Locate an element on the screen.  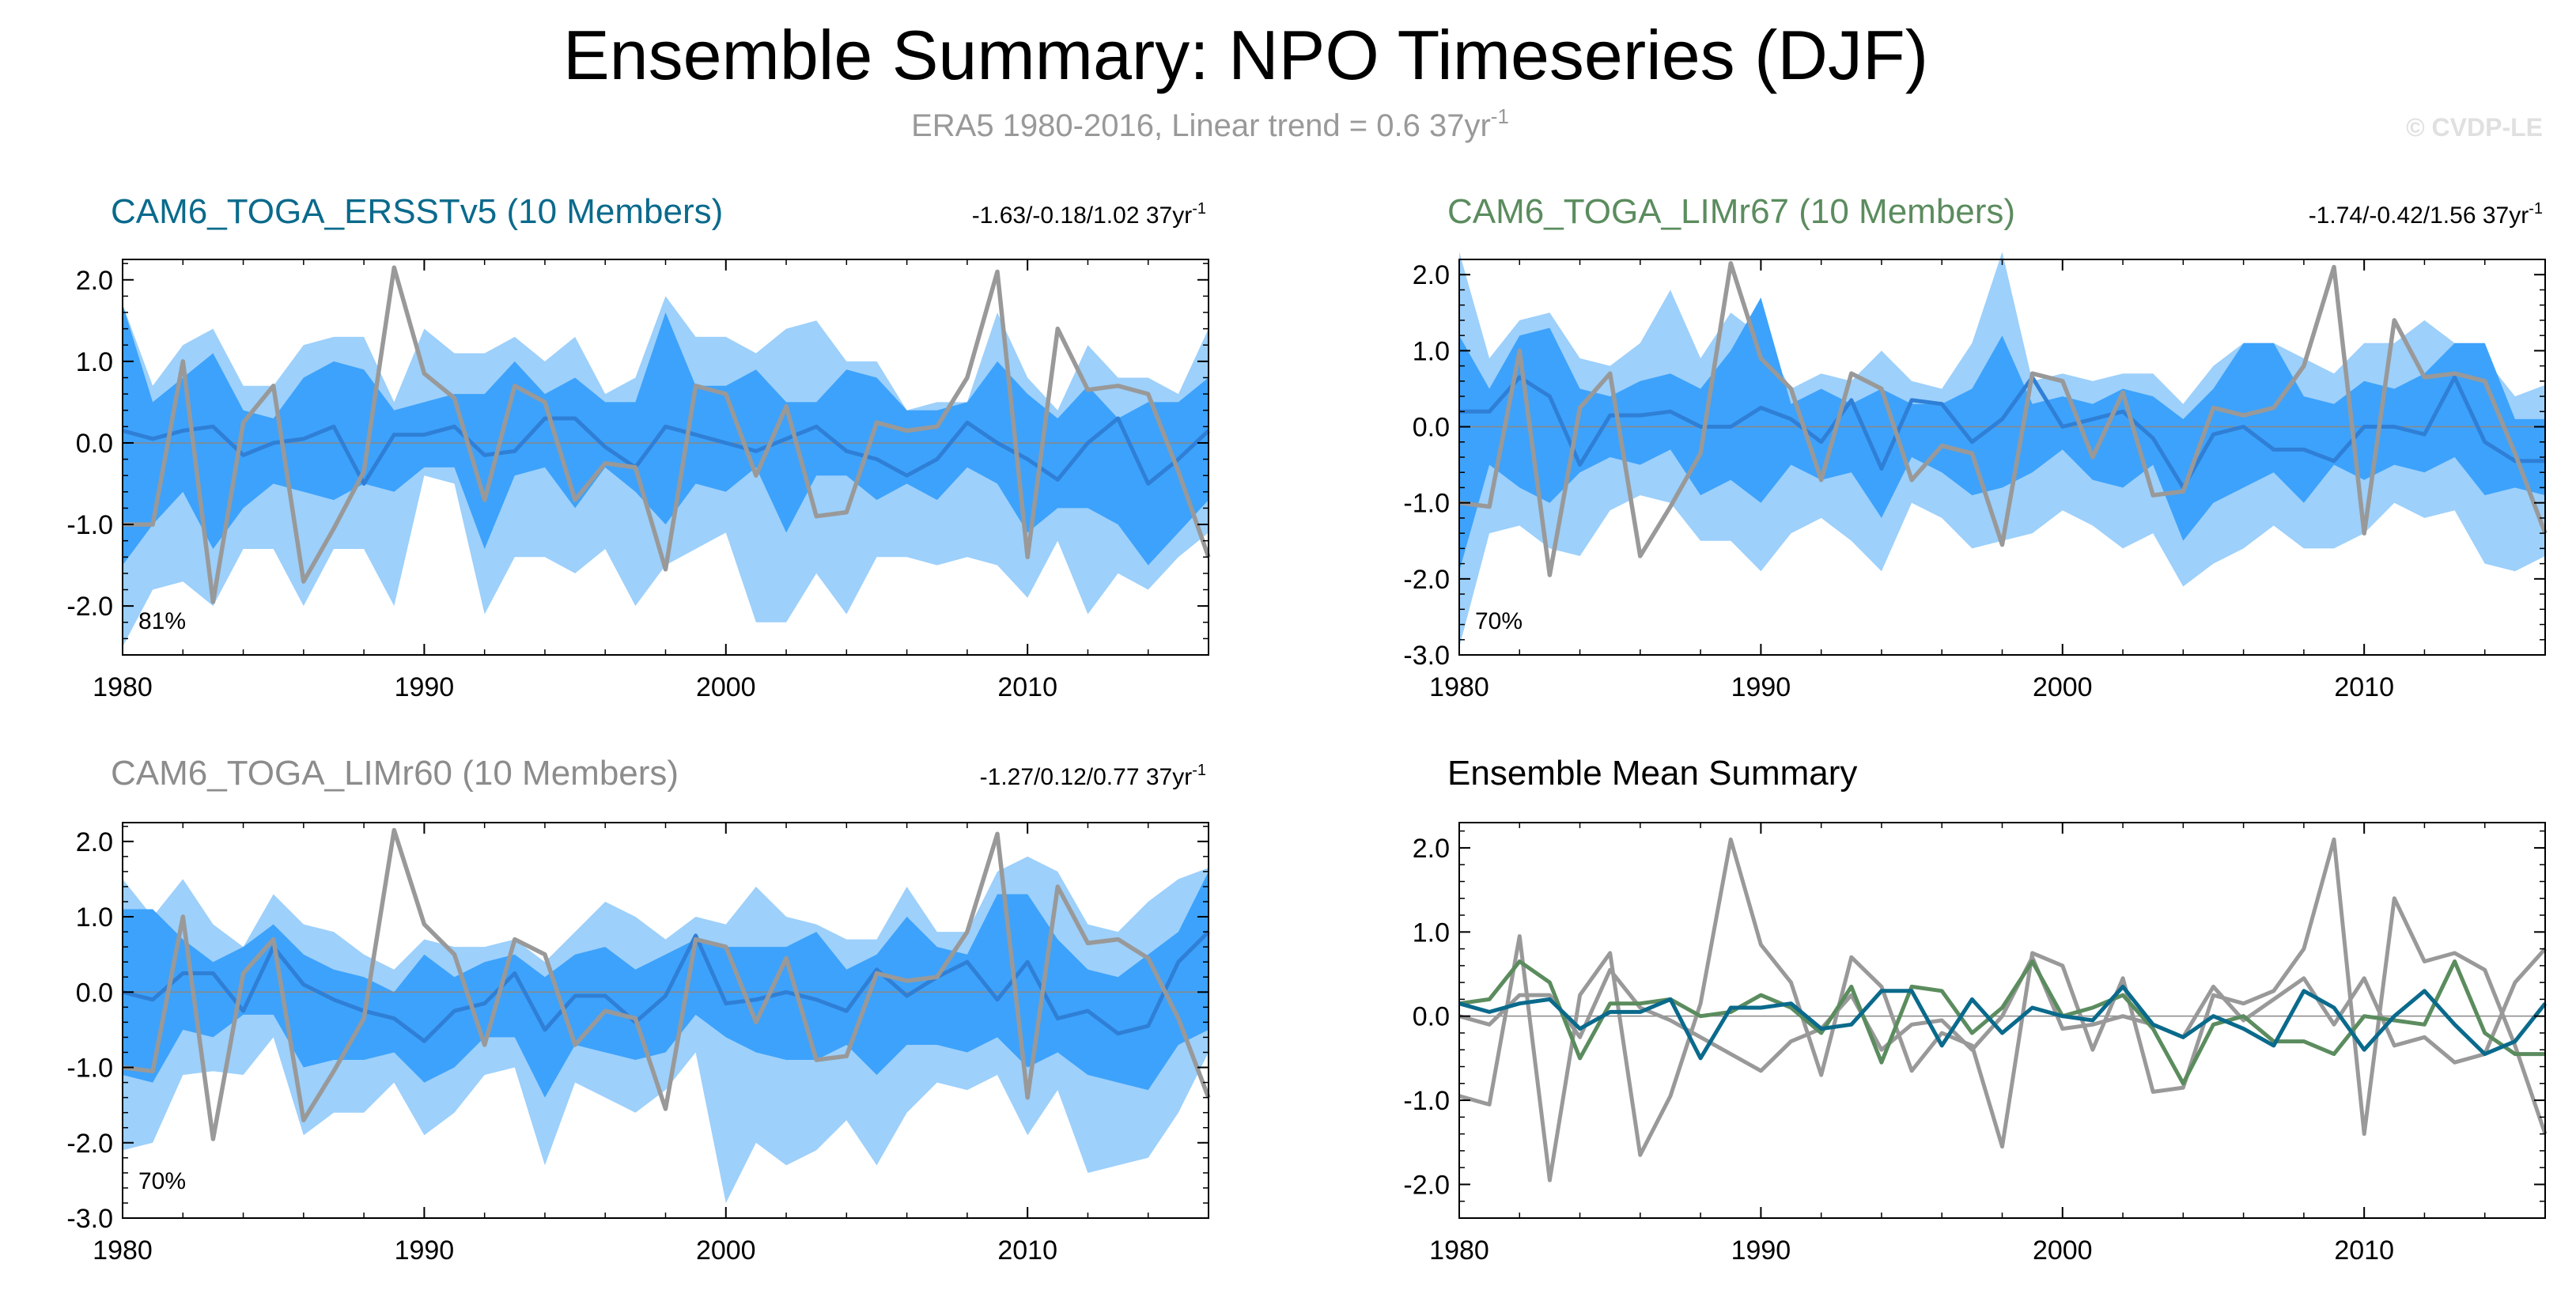
trend-label: -1.27/0.12/0.77 37yr-1 is located at coordinates (1093, 776).